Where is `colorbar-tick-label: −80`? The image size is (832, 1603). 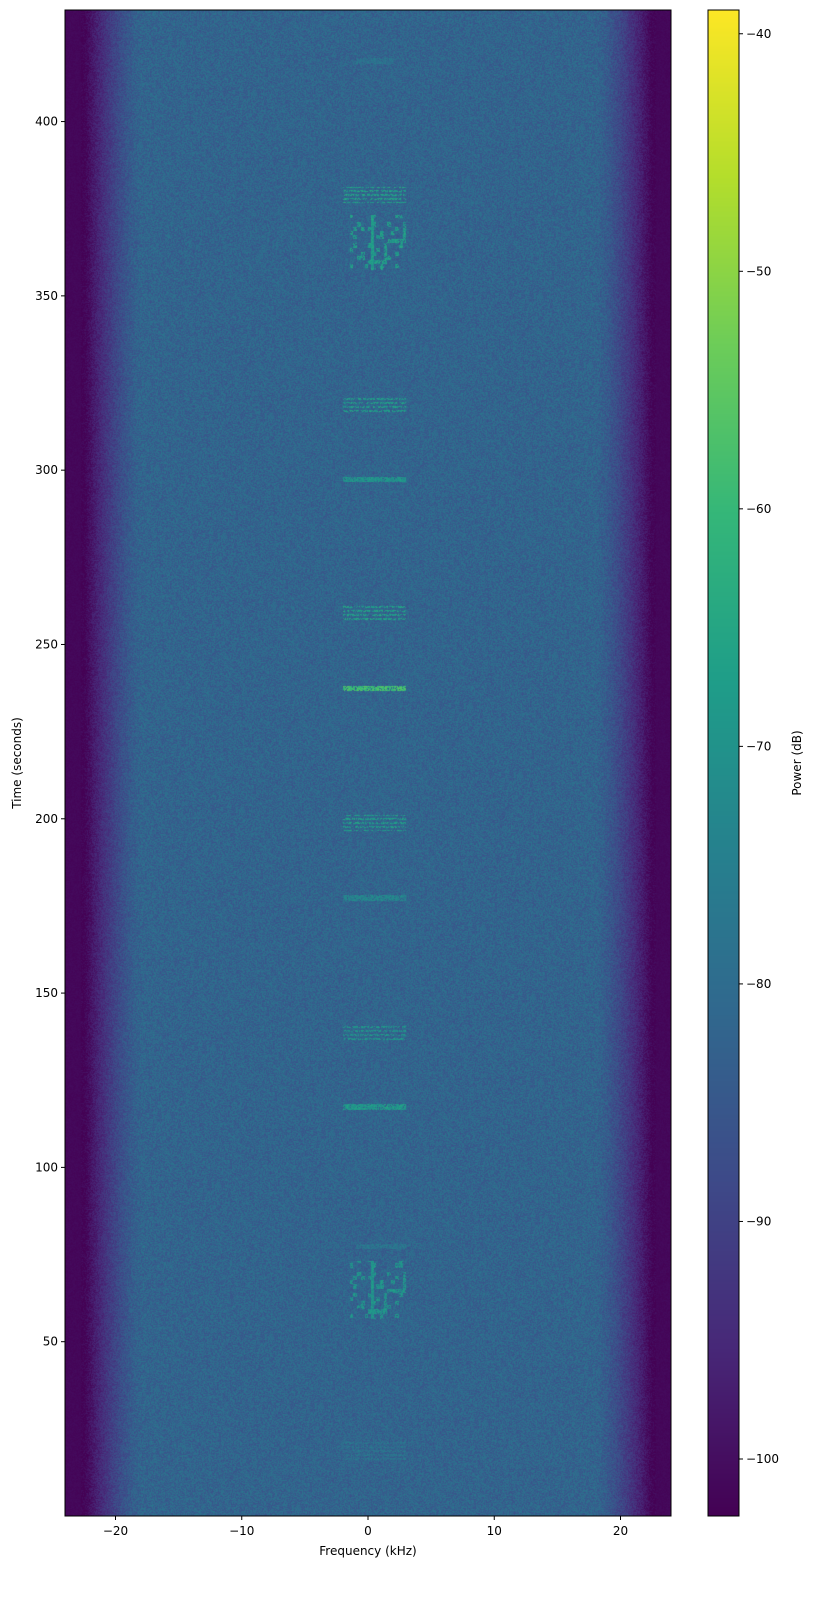 colorbar-tick-label: −80 is located at coordinates (758, 984).